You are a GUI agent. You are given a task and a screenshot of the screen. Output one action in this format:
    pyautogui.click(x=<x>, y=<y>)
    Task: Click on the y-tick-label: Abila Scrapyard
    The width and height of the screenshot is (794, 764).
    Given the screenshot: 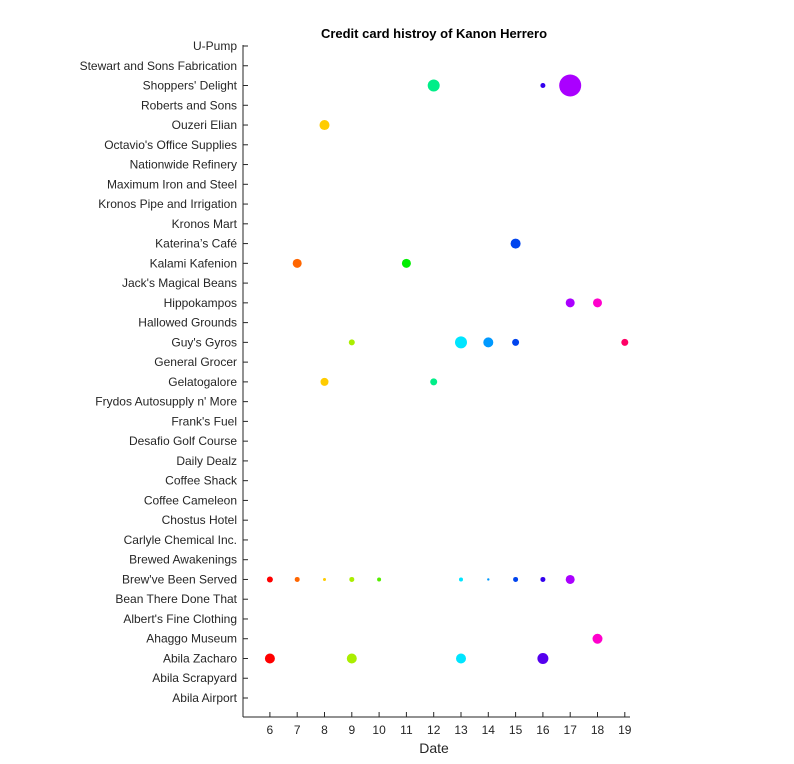 What is the action you would take?
    pyautogui.click(x=194, y=678)
    